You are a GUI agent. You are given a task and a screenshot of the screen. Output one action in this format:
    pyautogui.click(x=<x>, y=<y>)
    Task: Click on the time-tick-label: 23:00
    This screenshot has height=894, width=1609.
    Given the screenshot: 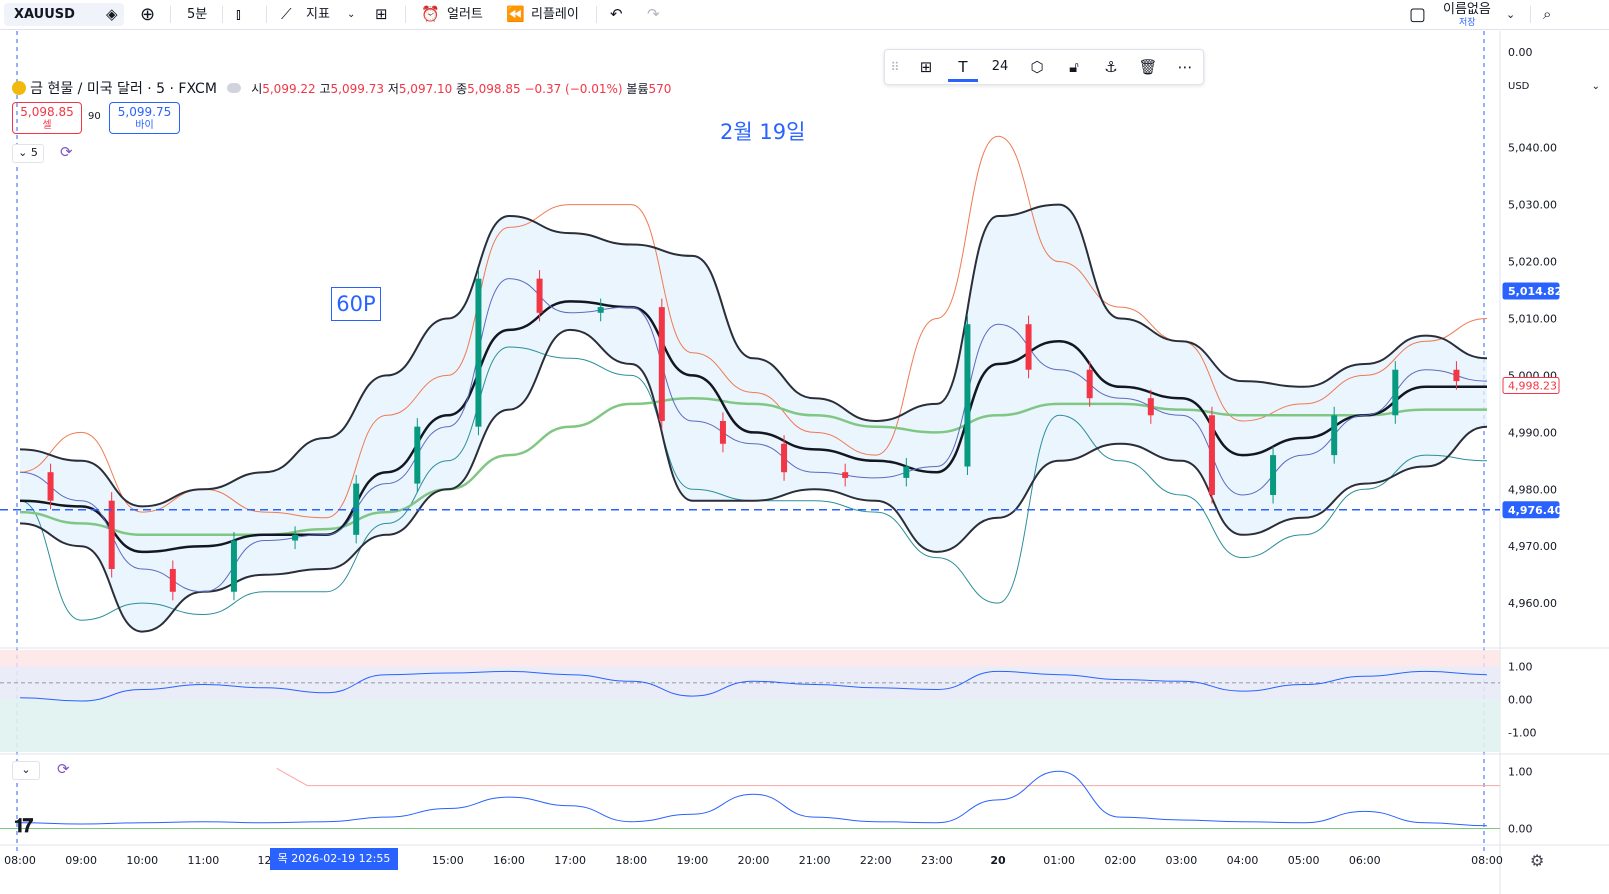 What is the action you would take?
    pyautogui.click(x=937, y=860)
    